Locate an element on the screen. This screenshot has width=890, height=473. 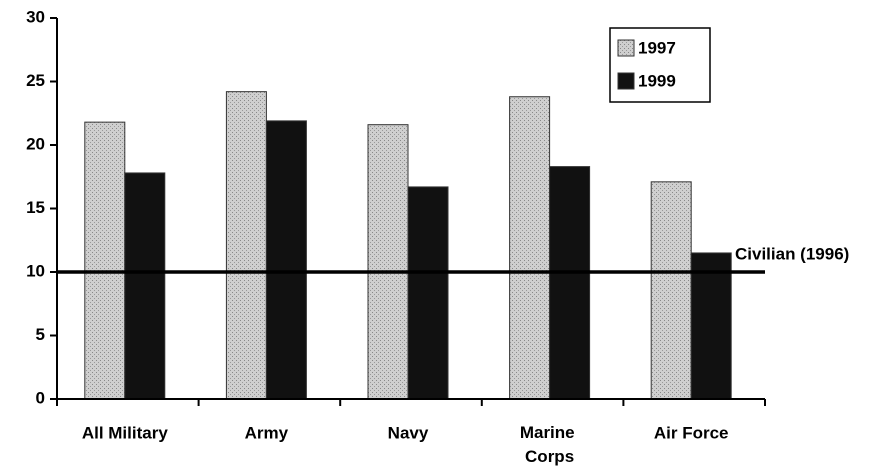
legend-label: 1999 is located at coordinates (657, 80).